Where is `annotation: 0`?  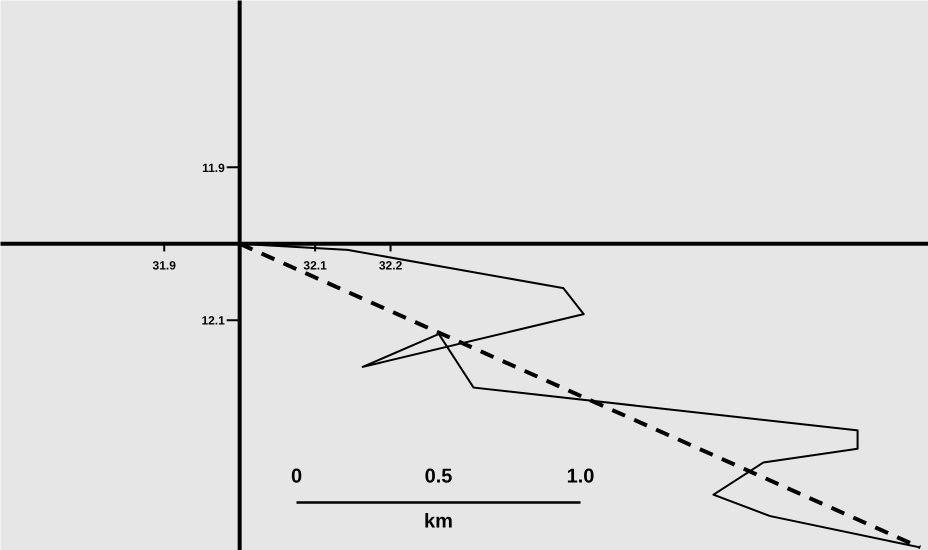
annotation: 0 is located at coordinates (296, 477).